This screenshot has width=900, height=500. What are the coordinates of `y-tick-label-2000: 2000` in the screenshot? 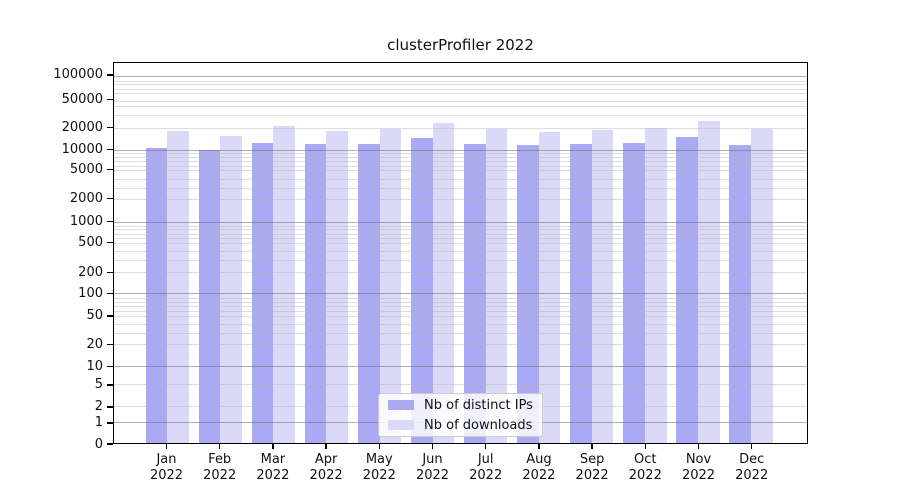 It's located at (86, 199).